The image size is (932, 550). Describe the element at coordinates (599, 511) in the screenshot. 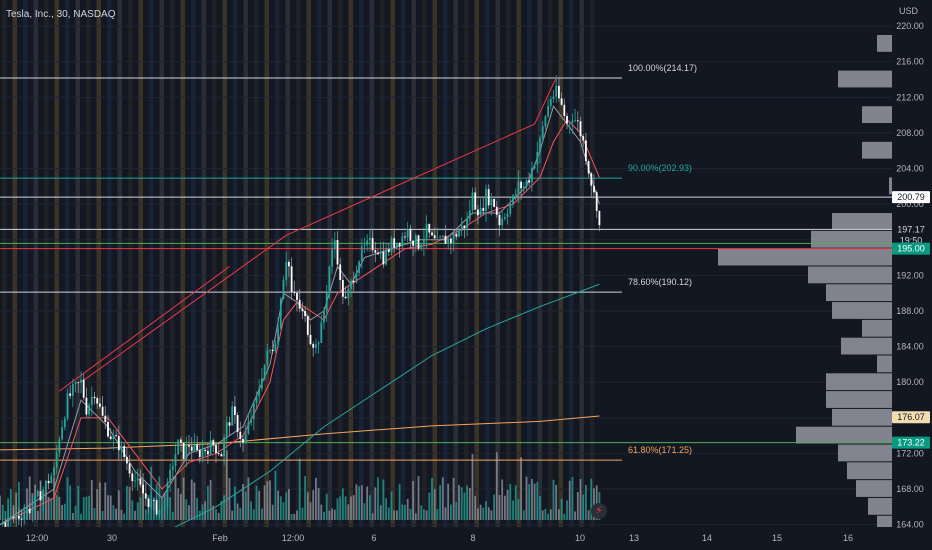

I see `flash-icon: ⚡` at that location.